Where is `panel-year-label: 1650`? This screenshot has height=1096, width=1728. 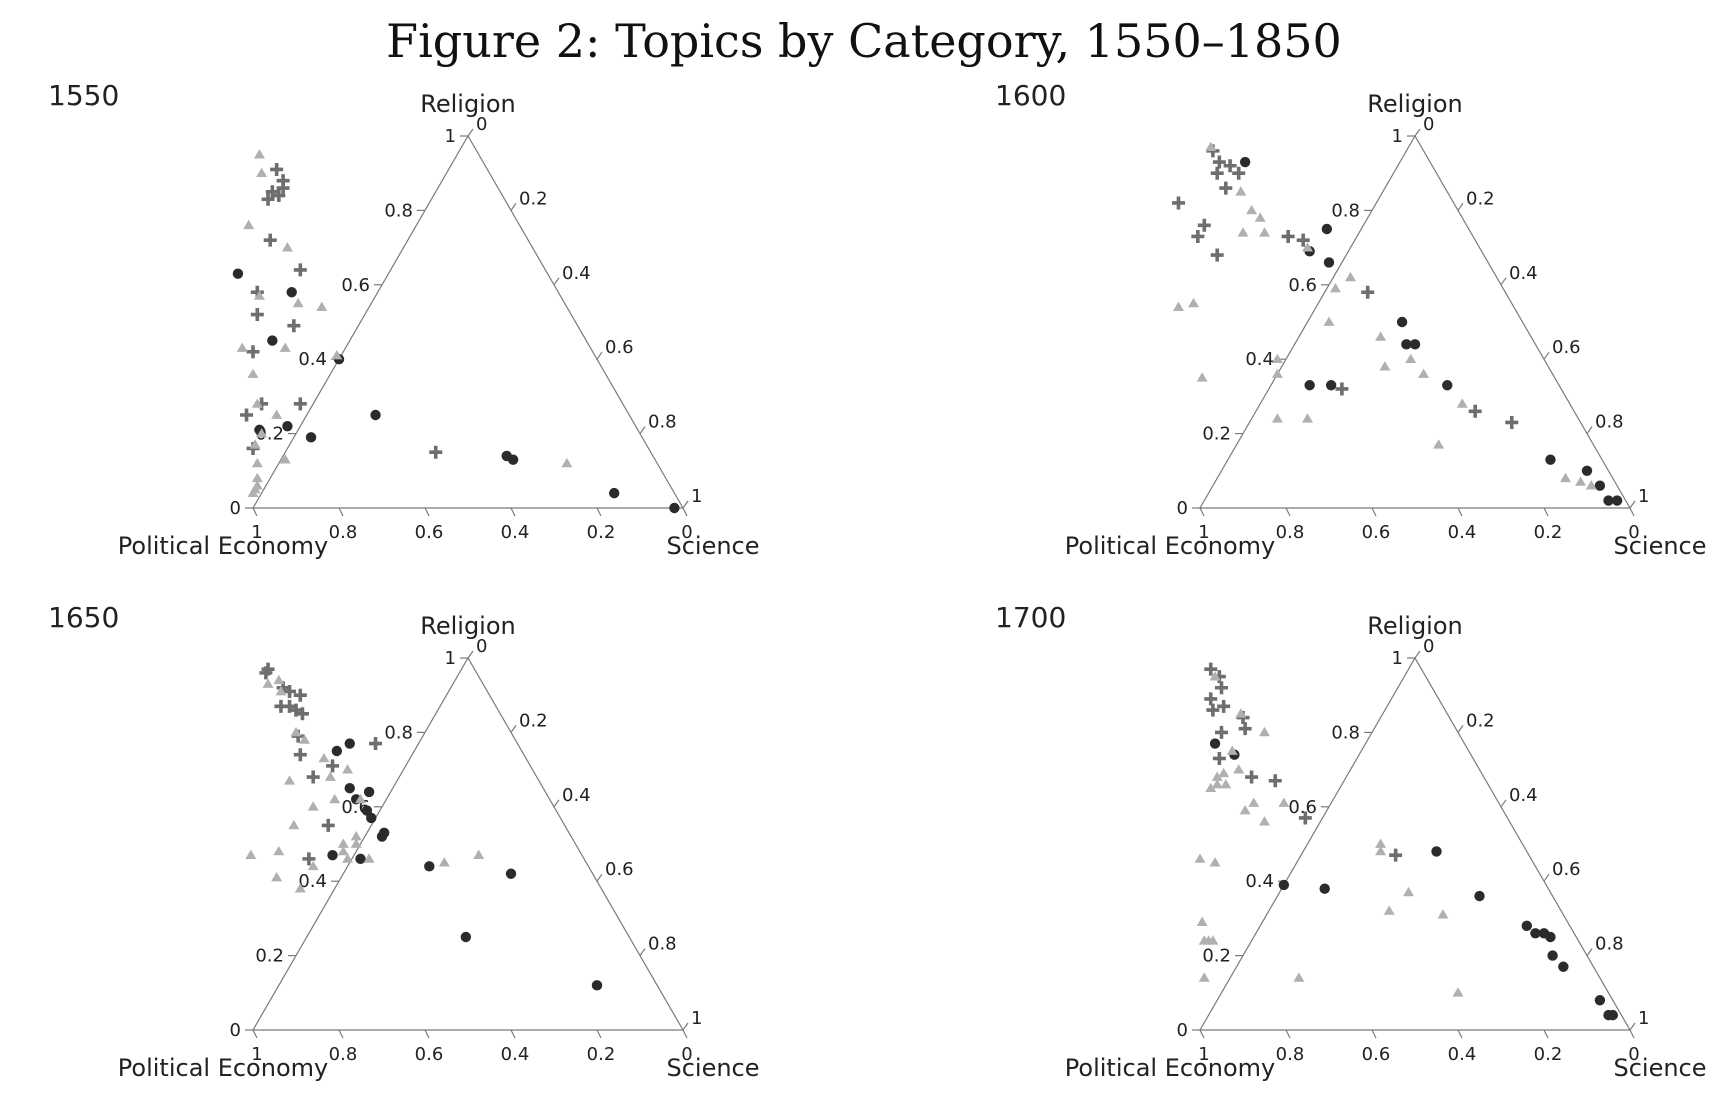 panel-year-label: 1650 is located at coordinates (83, 617).